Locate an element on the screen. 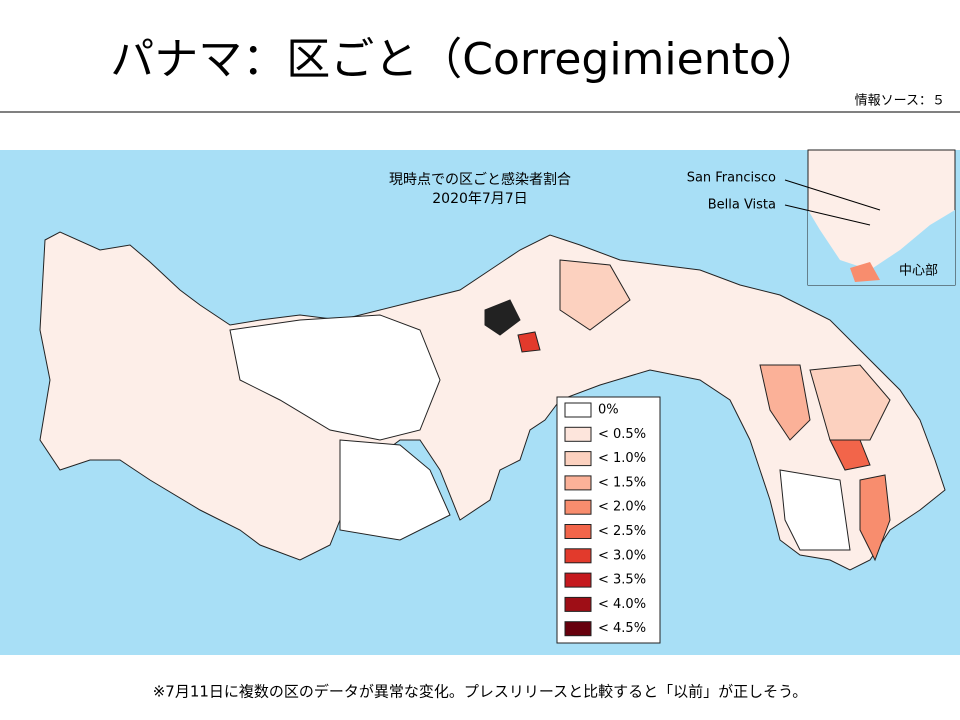 This screenshot has height=720, width=960. legend-label: < 4.5% is located at coordinates (622, 628).